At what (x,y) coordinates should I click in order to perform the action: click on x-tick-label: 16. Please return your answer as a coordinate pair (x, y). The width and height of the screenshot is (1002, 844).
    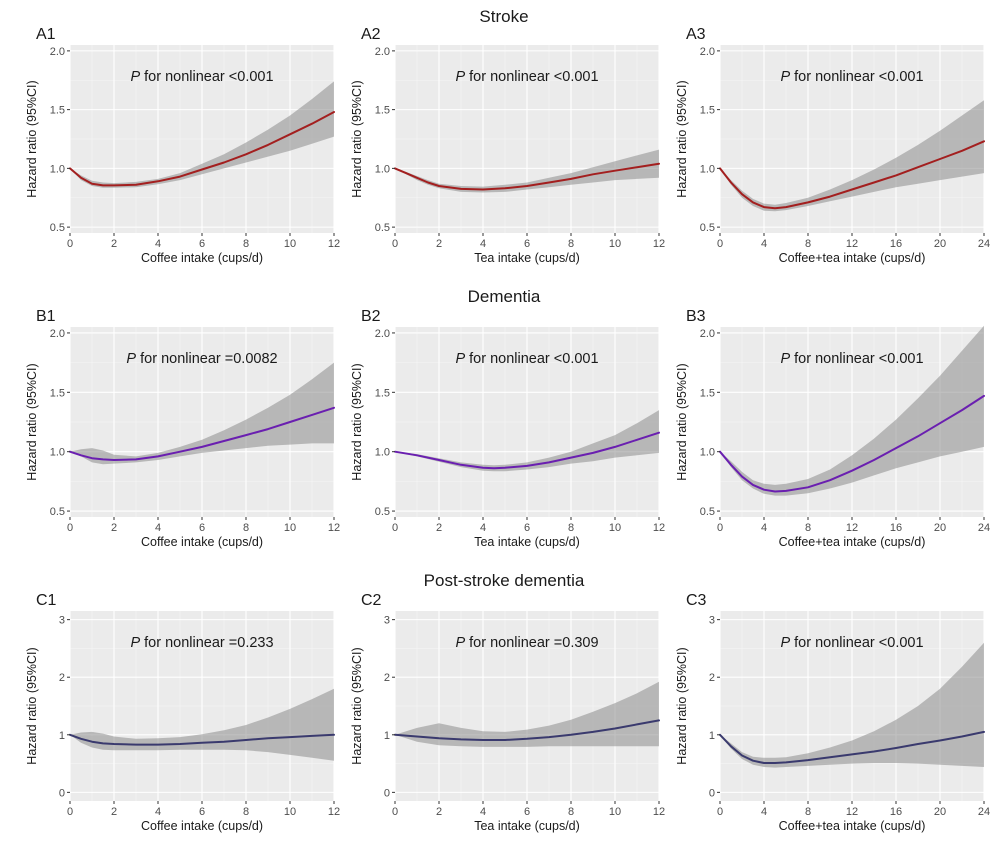
    Looking at the image, I should click on (896, 528).